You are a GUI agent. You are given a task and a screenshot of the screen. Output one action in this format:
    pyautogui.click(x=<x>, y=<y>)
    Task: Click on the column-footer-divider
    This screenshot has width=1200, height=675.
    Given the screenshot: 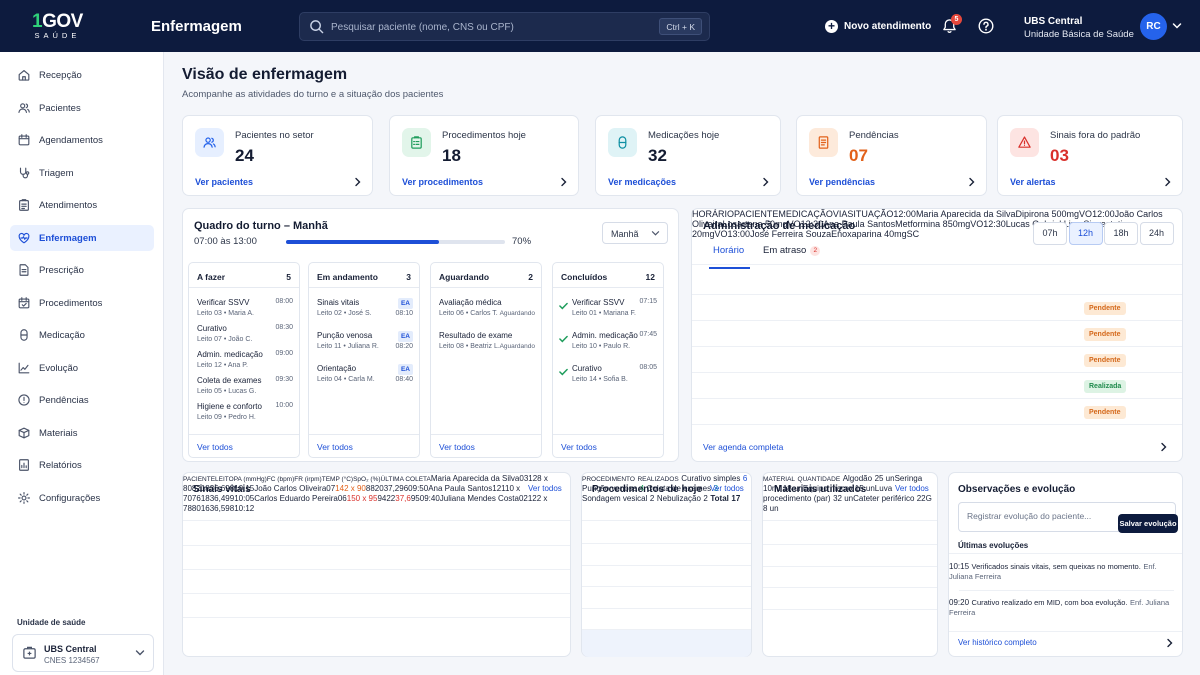 What is the action you would take?
    pyautogui.click(x=364, y=434)
    